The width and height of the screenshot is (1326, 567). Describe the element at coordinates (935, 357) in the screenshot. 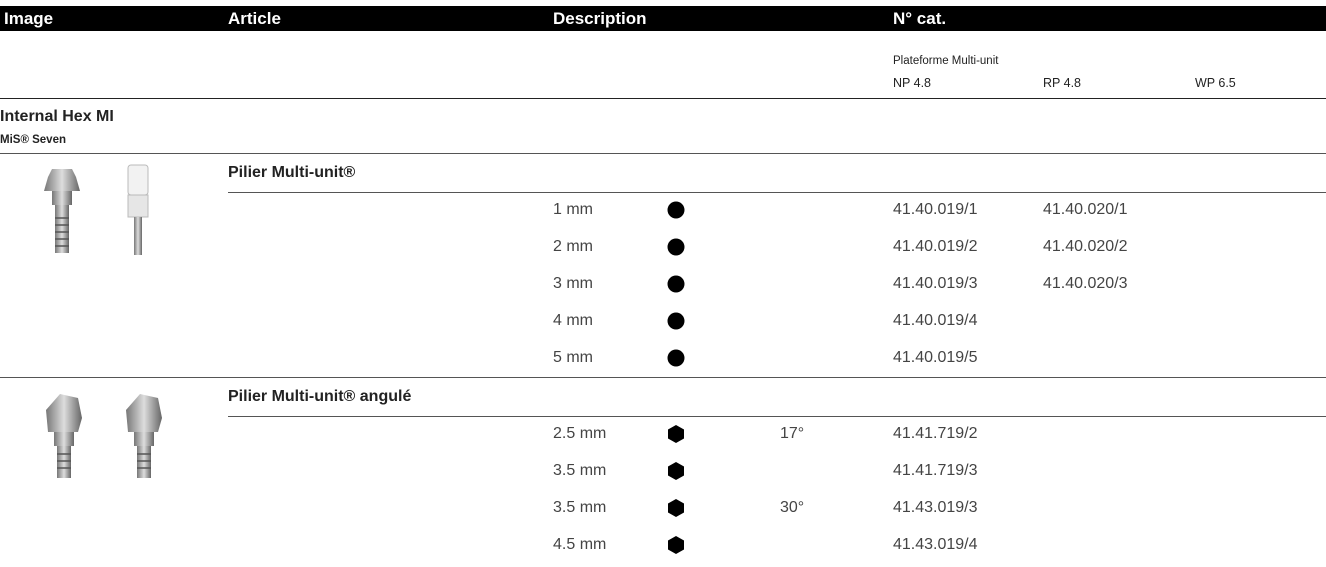

I see `catalog-number: 41.40.019/5` at that location.